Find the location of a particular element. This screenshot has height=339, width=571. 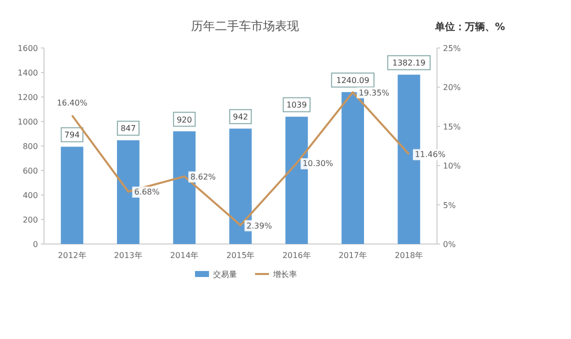

data-label: 8.62% is located at coordinates (203, 177).